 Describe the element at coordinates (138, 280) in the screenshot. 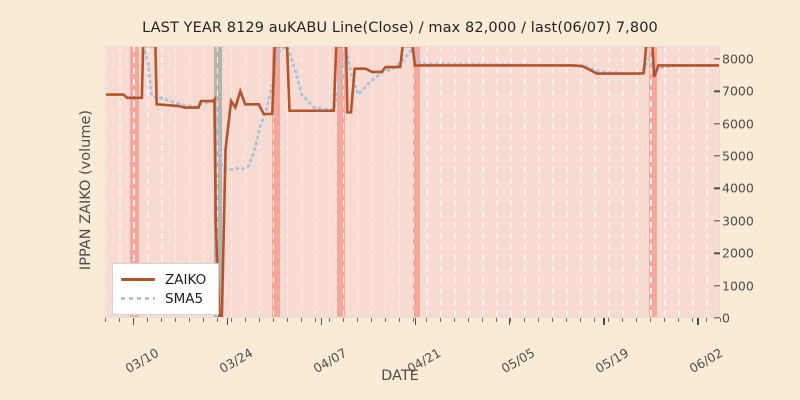

I see `line-swatch-icon` at that location.